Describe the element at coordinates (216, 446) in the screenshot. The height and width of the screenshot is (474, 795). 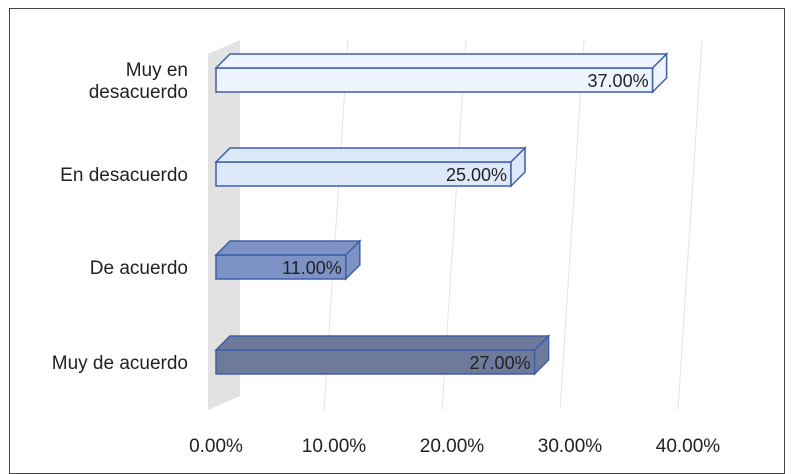
I see `x-tick-label: 0.00%` at that location.